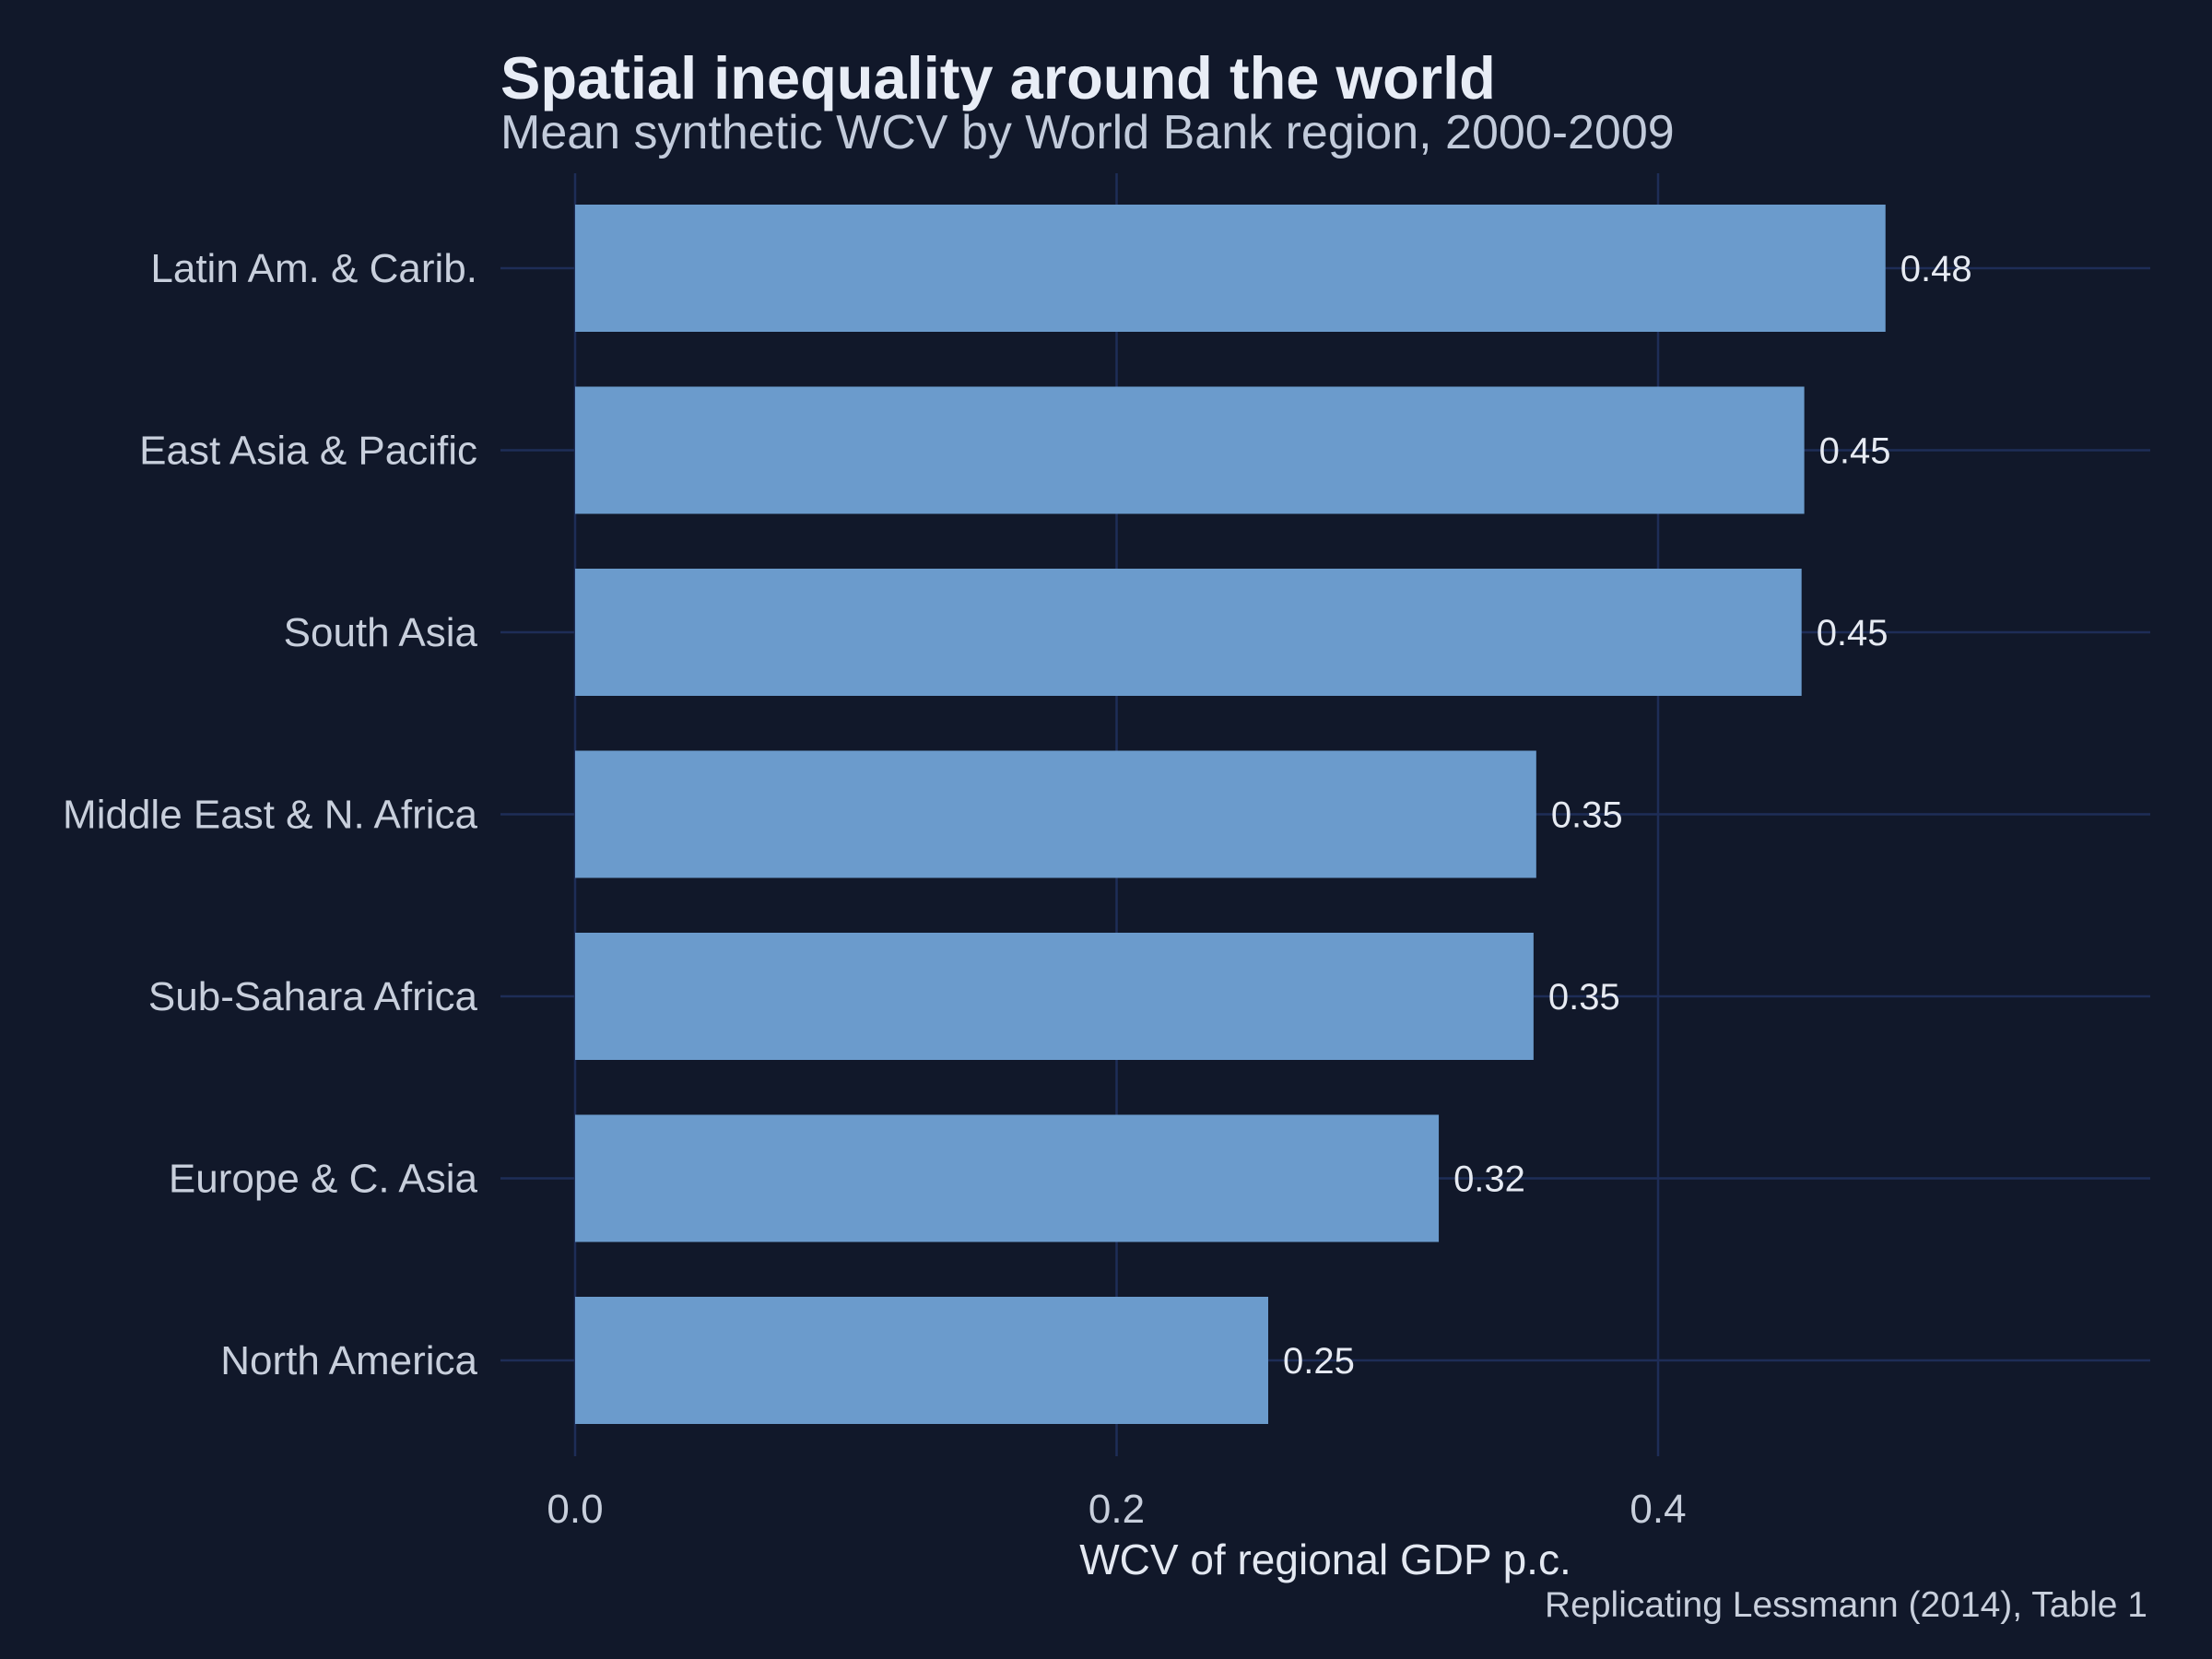 This screenshot has height=1659, width=2212. I want to click on x-axis-title: WCV of regional GDP p.c., so click(1325, 1559).